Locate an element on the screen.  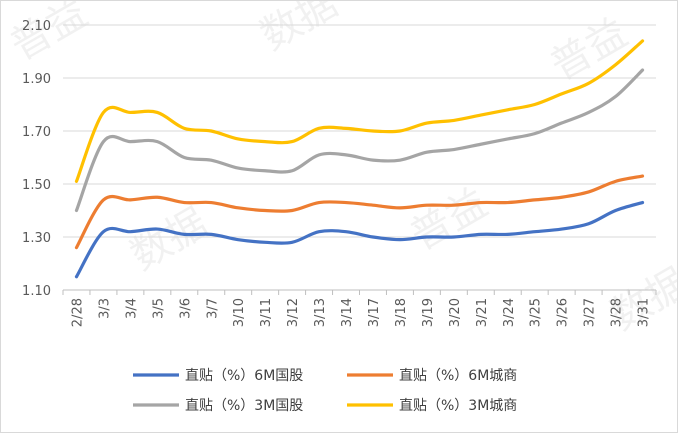
legend-label: 直贴（%）6M国股 is located at coordinates (244, 375).